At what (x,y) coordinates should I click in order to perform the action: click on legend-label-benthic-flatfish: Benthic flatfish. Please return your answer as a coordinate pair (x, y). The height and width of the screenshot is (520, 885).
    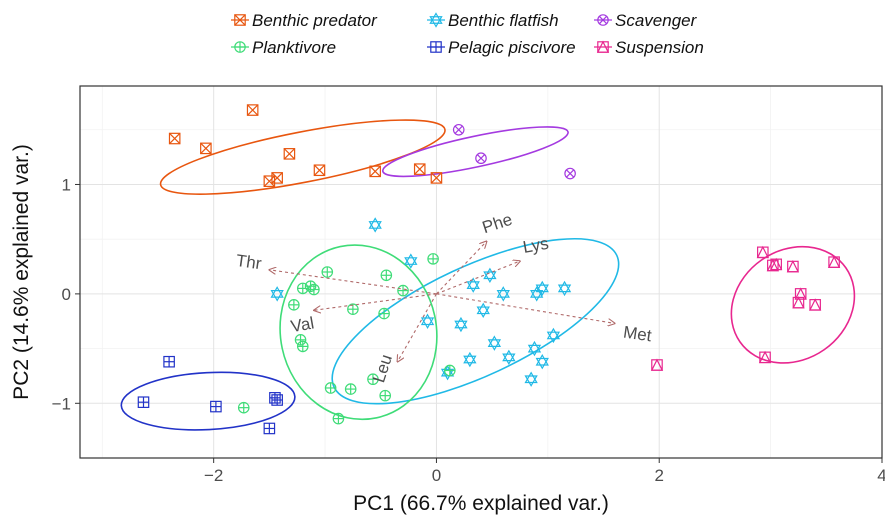
    Looking at the image, I should click on (503, 20).